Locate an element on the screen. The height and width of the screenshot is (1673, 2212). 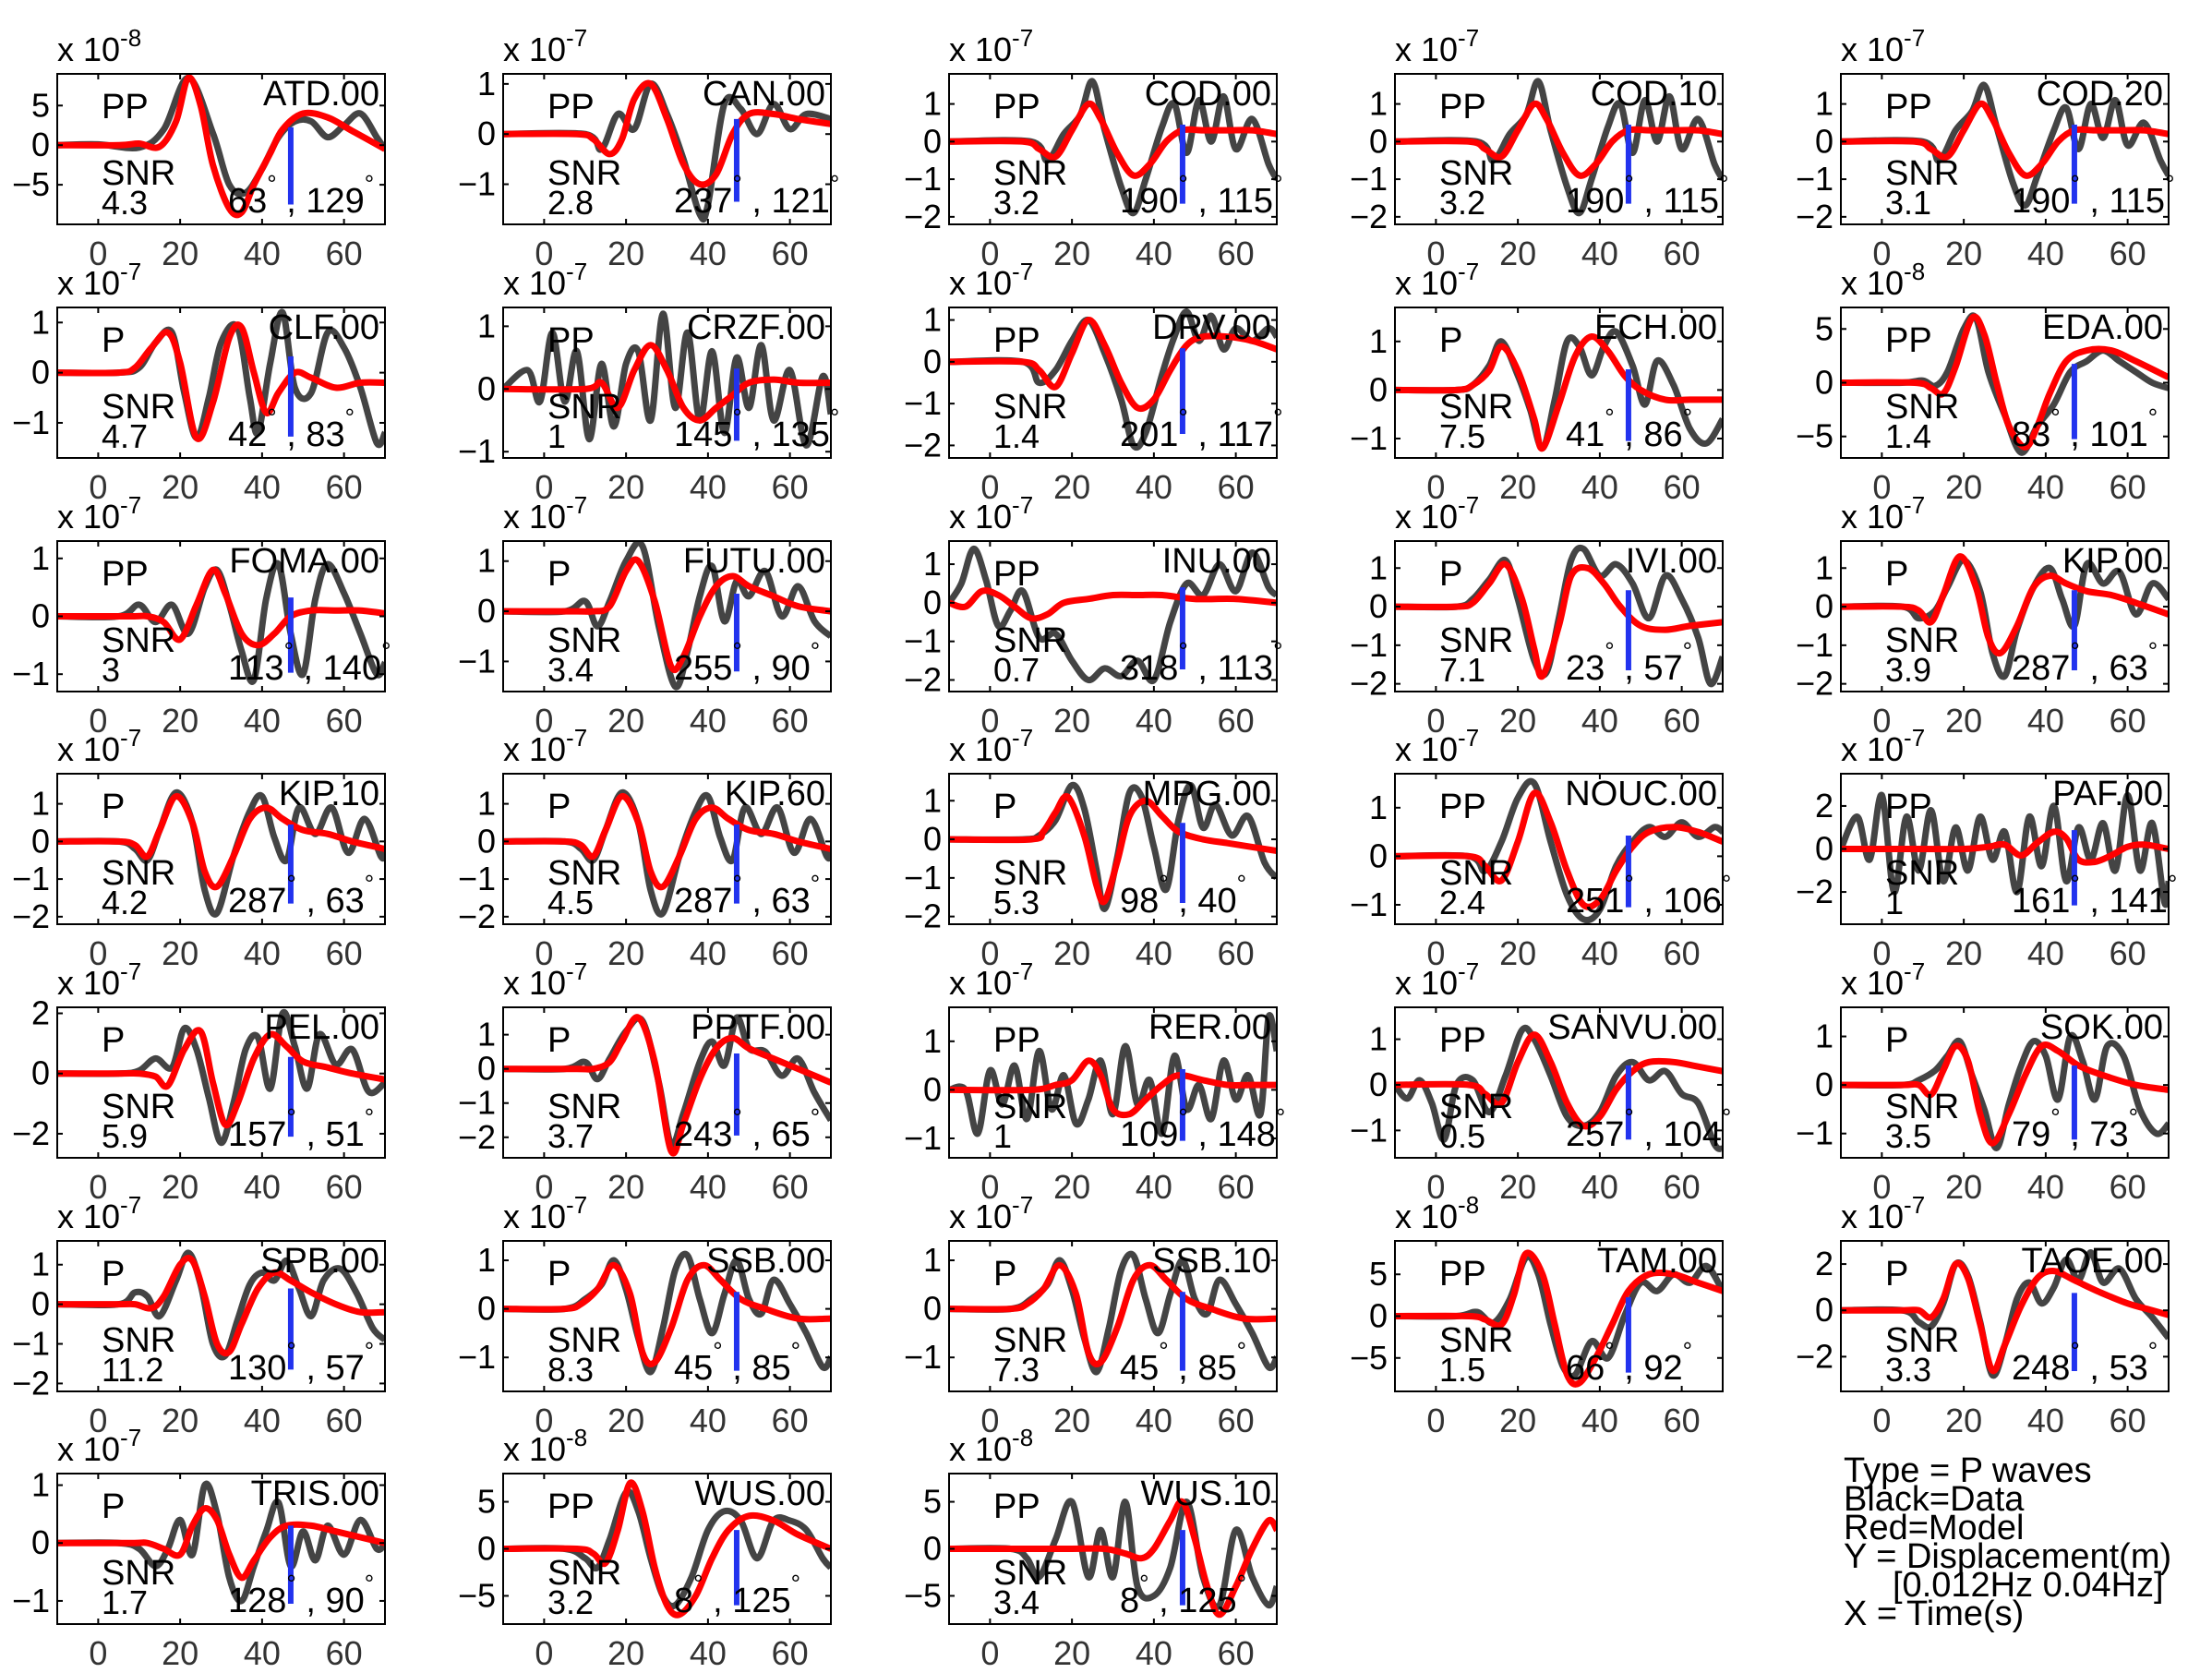
azimuth-distance-label: 98° , 40° is located at coordinates (1183, 896).